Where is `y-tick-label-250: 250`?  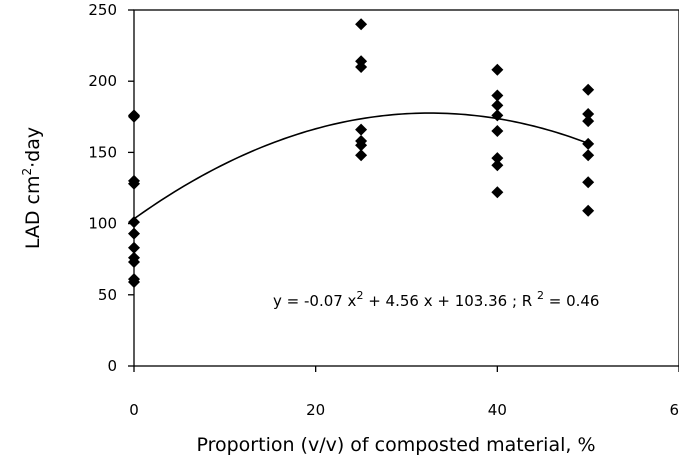
y-tick-label-250: 250 is located at coordinates (102, 10).